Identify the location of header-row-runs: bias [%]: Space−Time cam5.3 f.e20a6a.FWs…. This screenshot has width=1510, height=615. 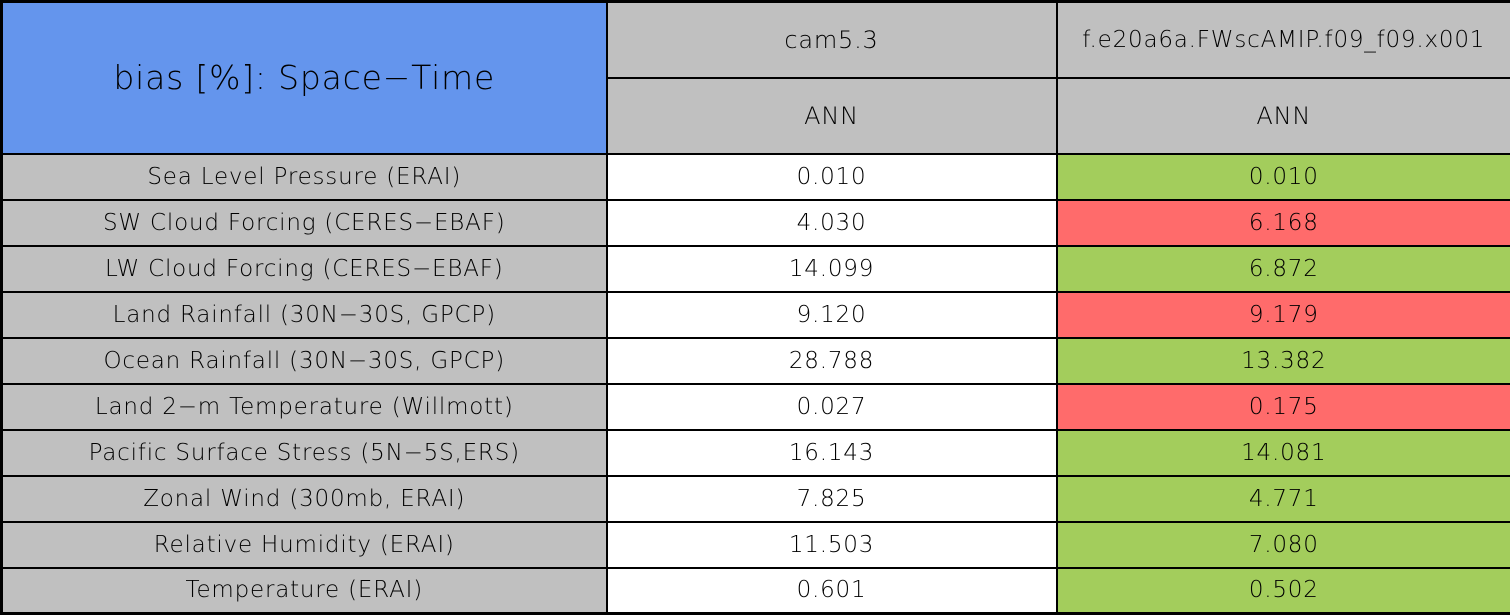
(756, 40).